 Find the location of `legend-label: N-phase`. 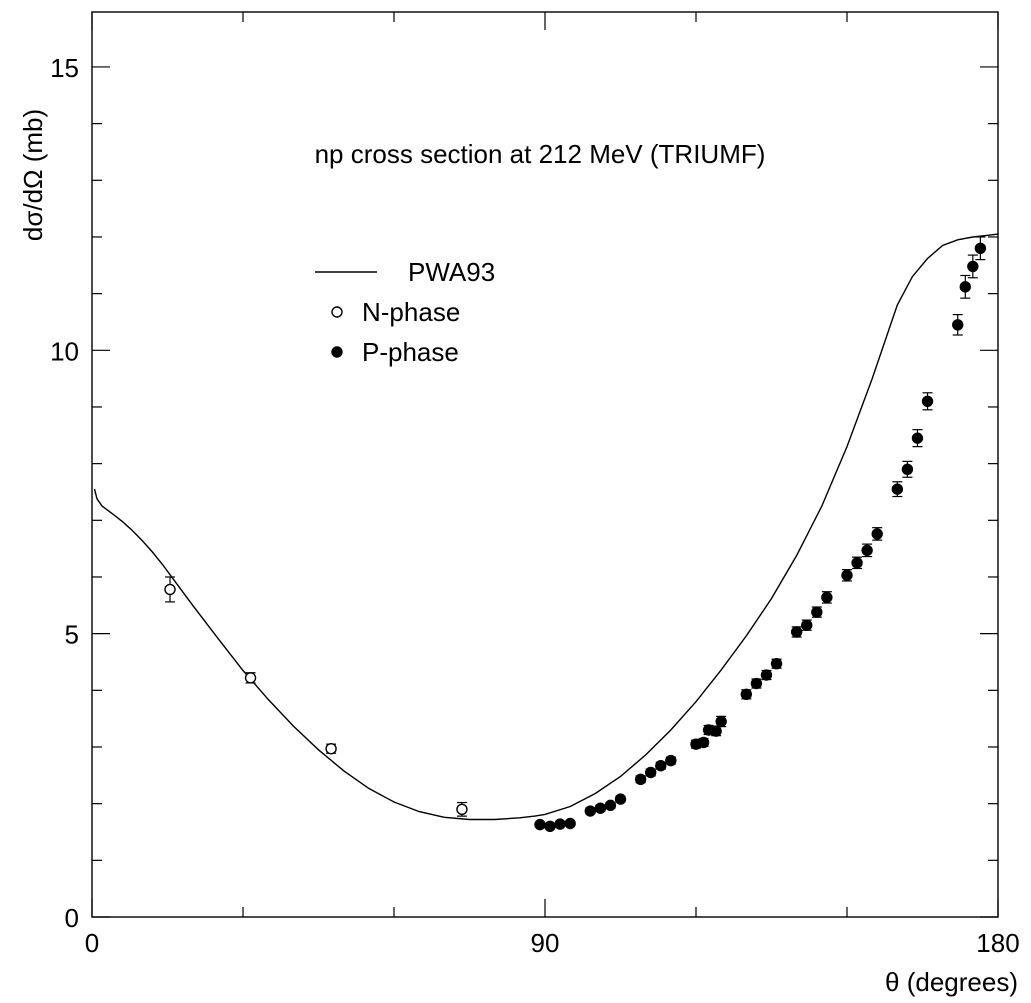

legend-label: N-phase is located at coordinates (411, 312).